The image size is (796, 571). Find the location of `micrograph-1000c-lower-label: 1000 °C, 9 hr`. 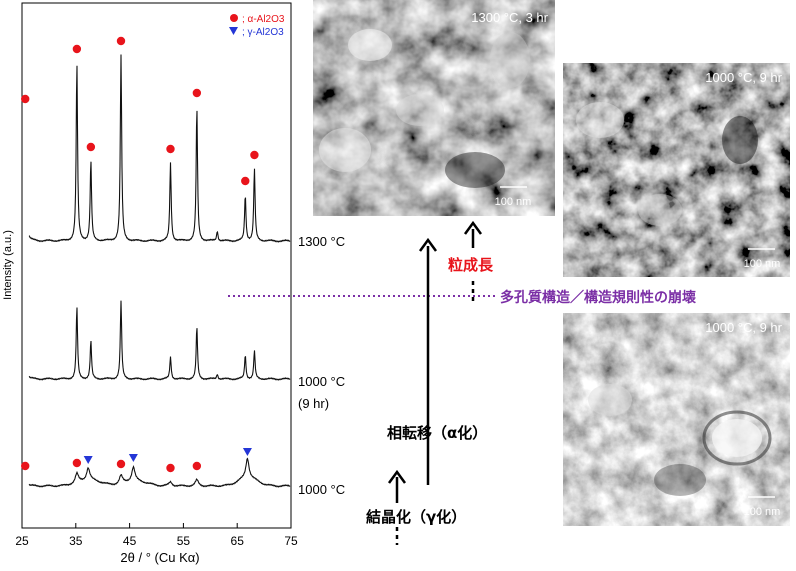

micrograph-1000c-lower-label: 1000 °C, 9 hr is located at coordinates (743, 327).